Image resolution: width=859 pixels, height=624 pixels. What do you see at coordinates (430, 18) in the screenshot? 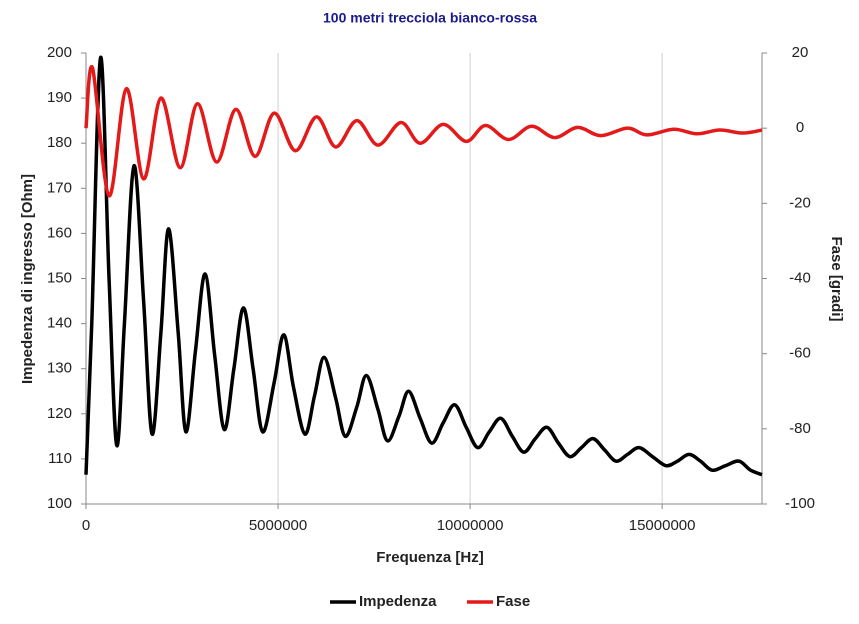
I see `chart-title: 100 metri trecciola bianco-rossa` at bounding box center [430, 18].